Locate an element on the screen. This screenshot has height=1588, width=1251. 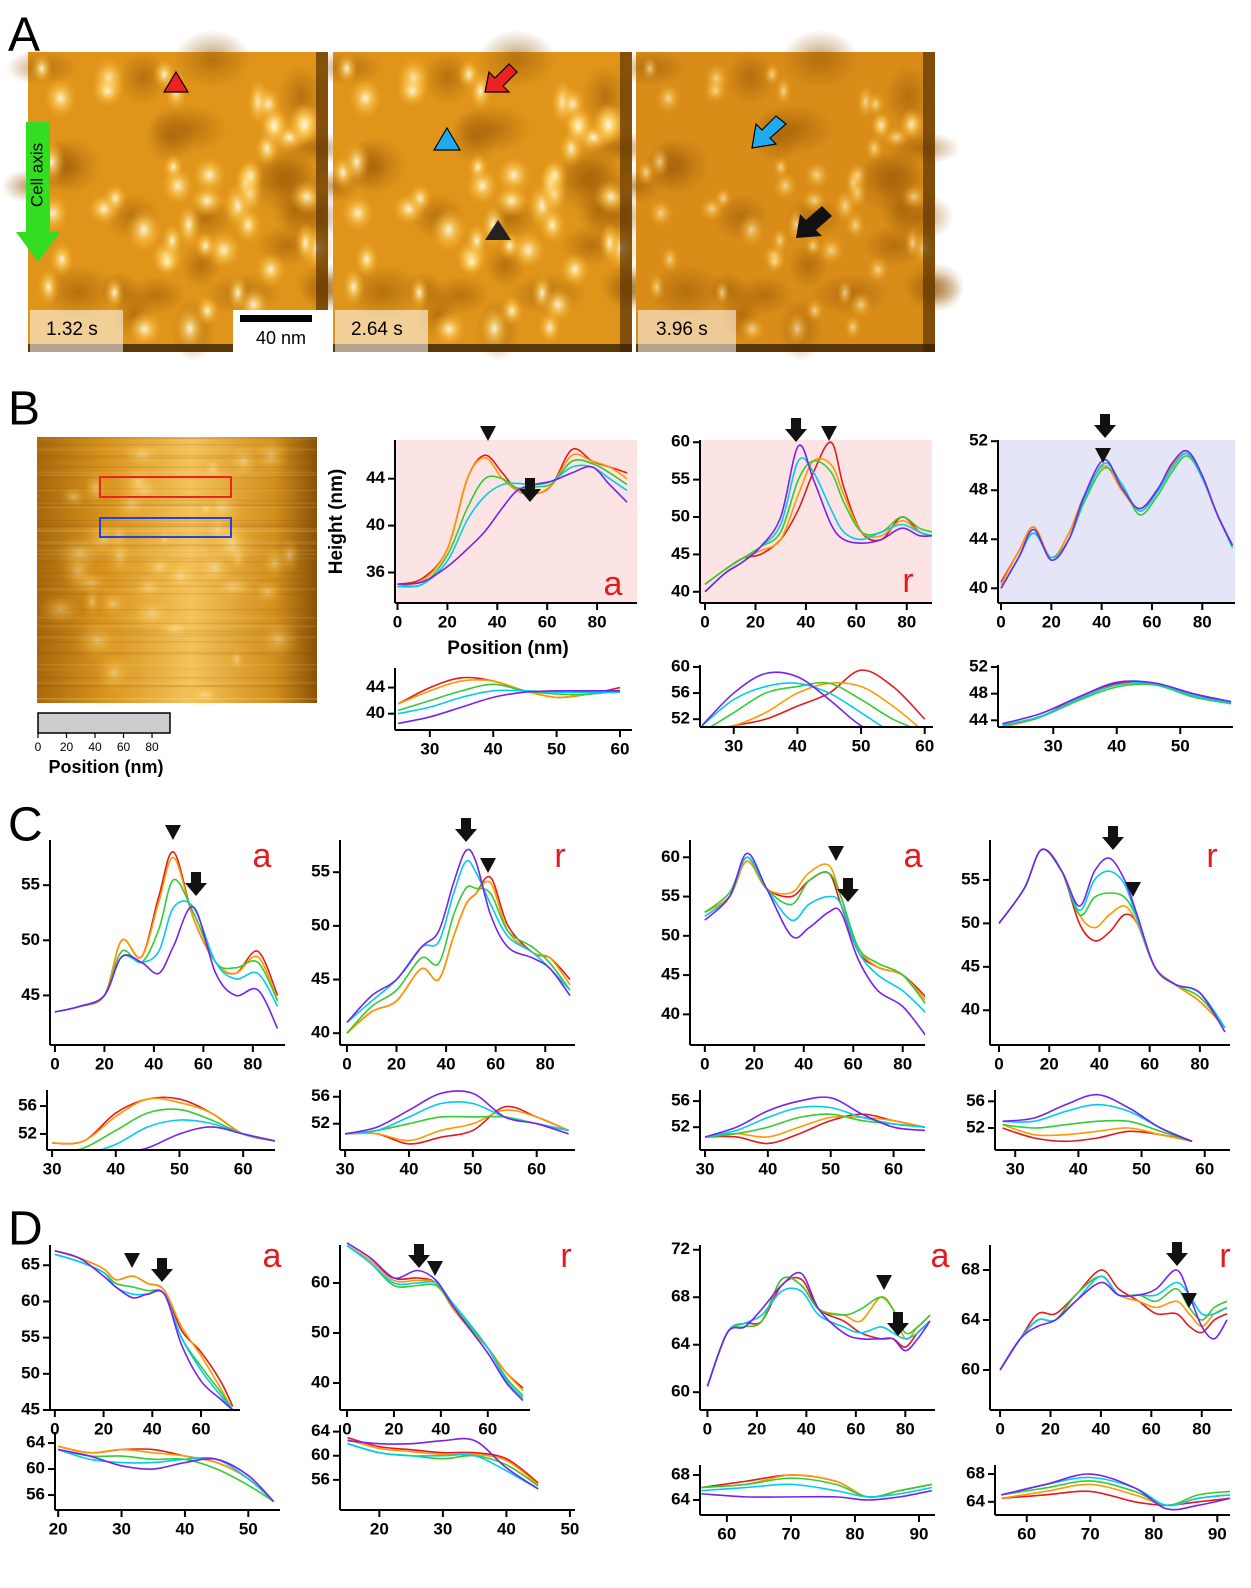
plot: 40 50 60 0 20 40 60 r is located at coordinates (441, 1338).